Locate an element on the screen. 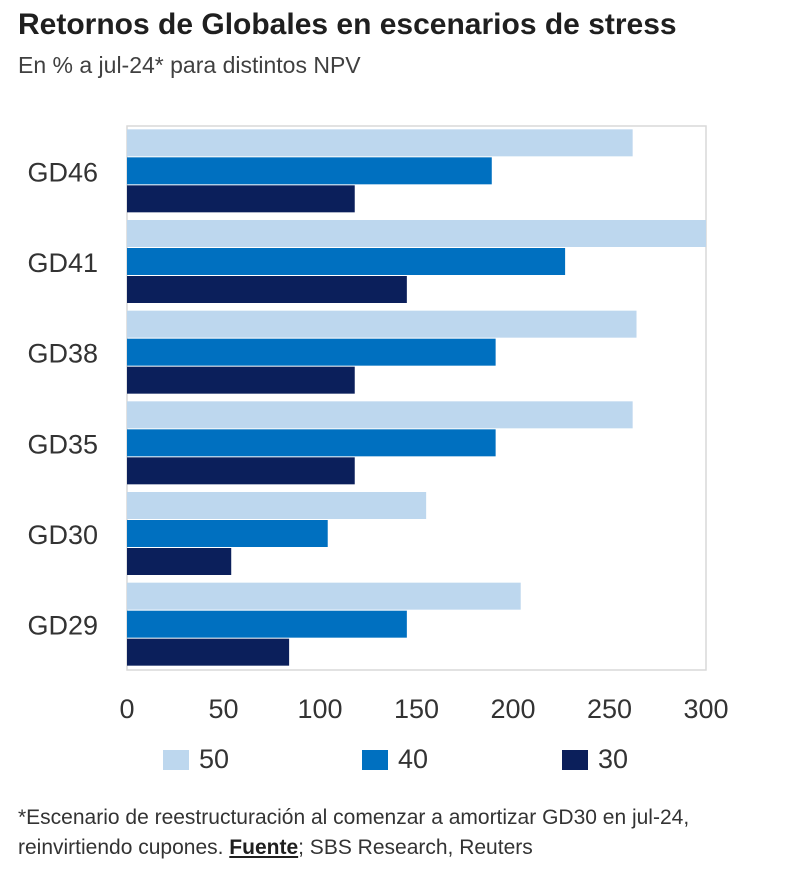 This screenshot has width=800, height=881. chart-legend: 50 40 30 is located at coordinates (400, 758).